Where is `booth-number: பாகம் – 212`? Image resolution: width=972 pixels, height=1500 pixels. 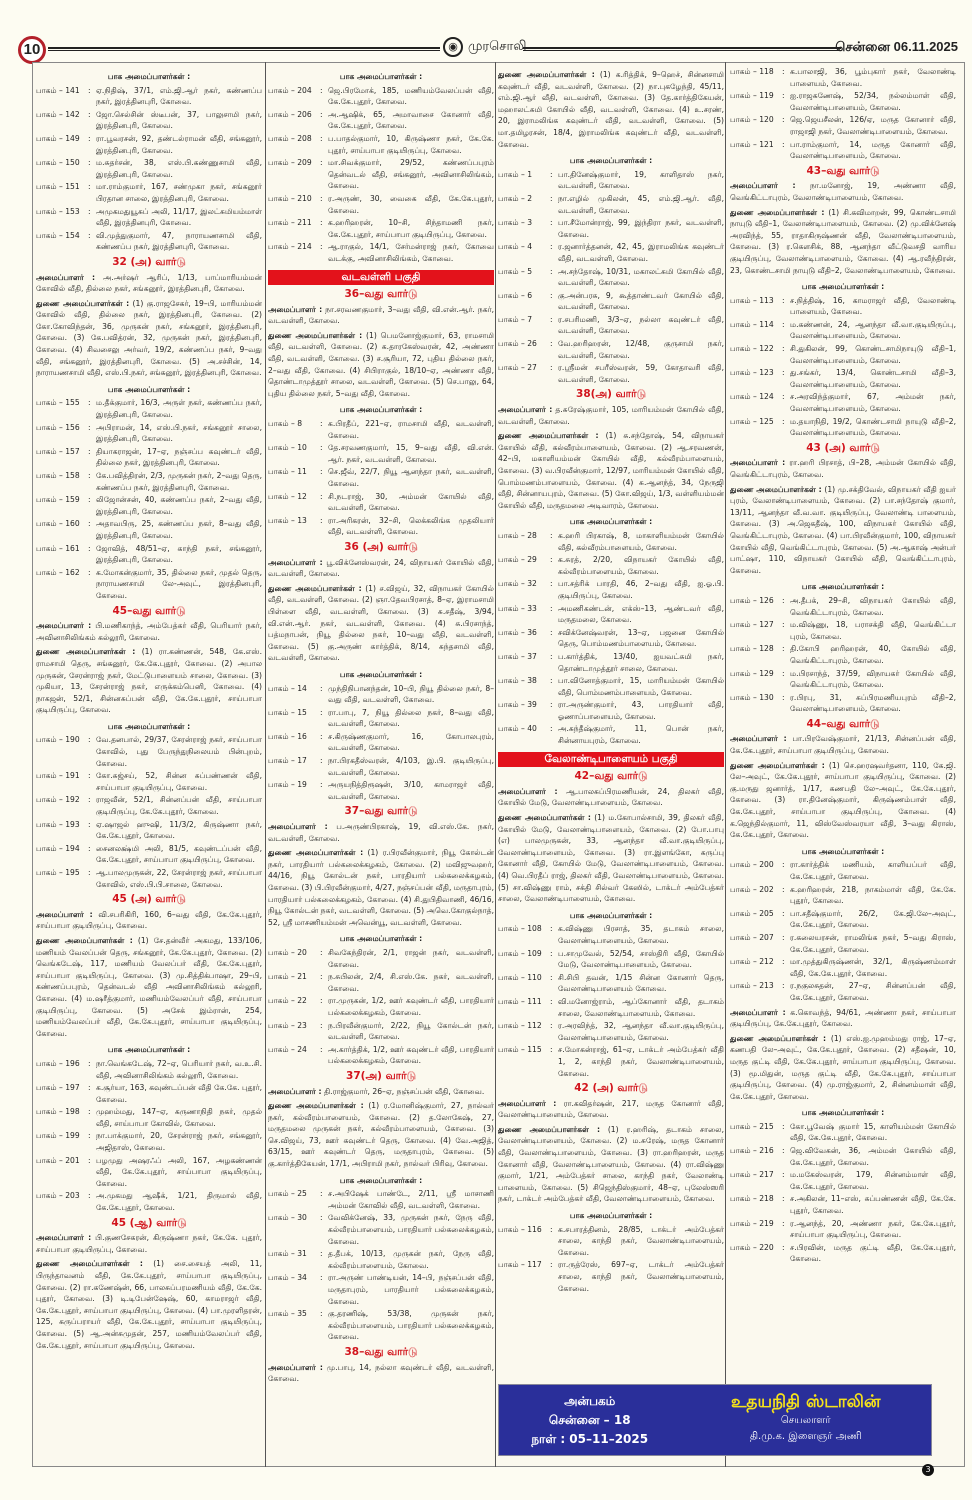 booth-number: பாகம் – 212 is located at coordinates (752, 962).